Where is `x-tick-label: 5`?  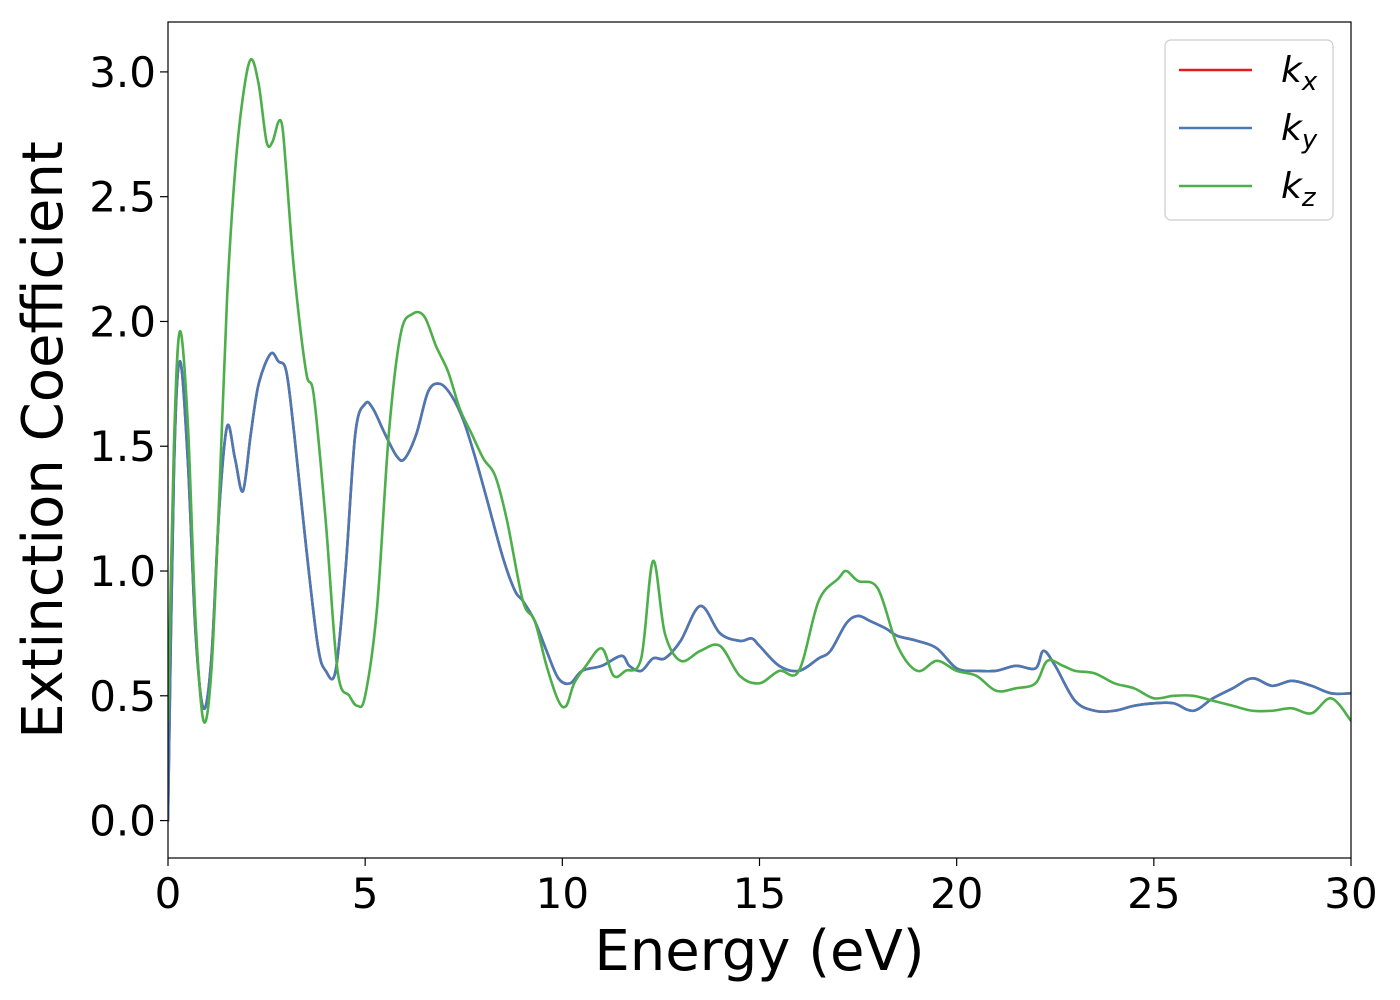 x-tick-label: 5 is located at coordinates (365, 893).